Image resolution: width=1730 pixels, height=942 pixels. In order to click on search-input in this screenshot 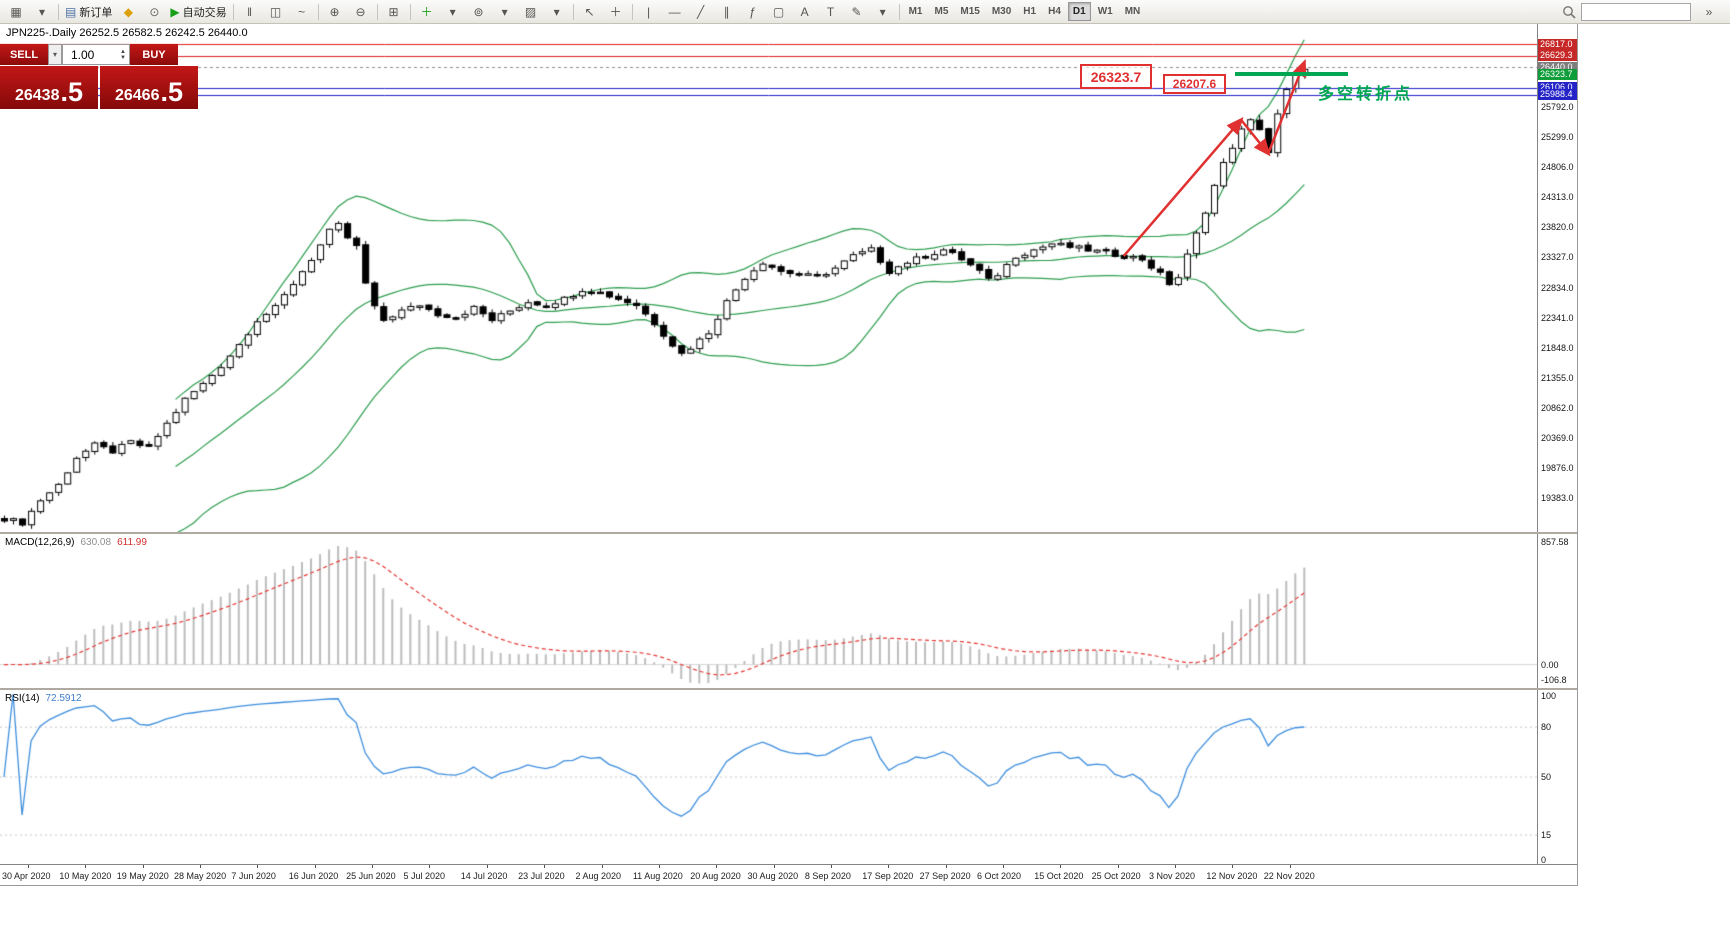, I will do `click(1636, 11)`.